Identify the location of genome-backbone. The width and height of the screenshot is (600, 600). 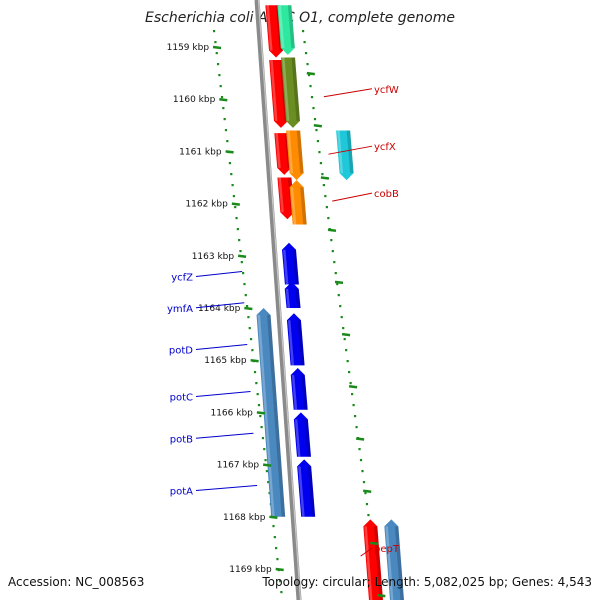
(278, 300).